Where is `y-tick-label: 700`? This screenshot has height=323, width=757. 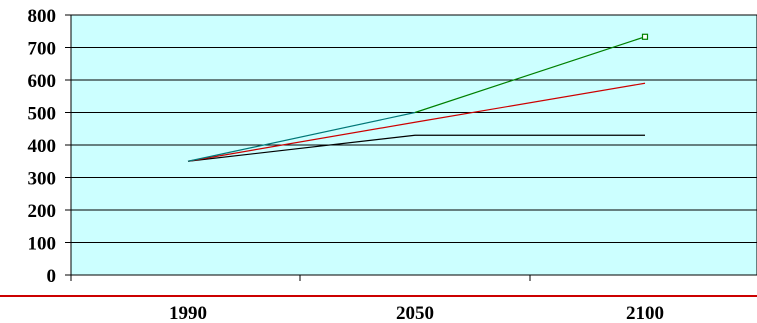
y-tick-label: 700 is located at coordinates (42, 49).